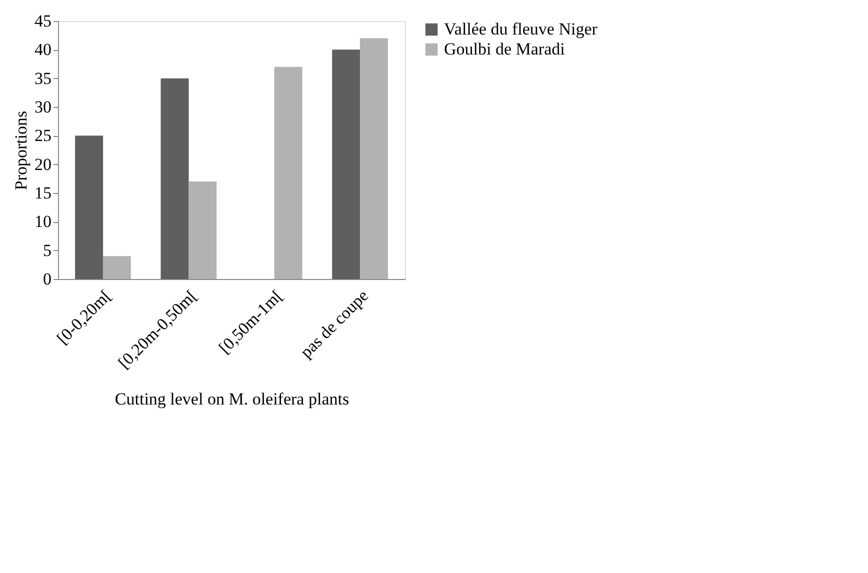  Describe the element at coordinates (43, 21) in the screenshot. I see `y-tick-label: 45` at that location.